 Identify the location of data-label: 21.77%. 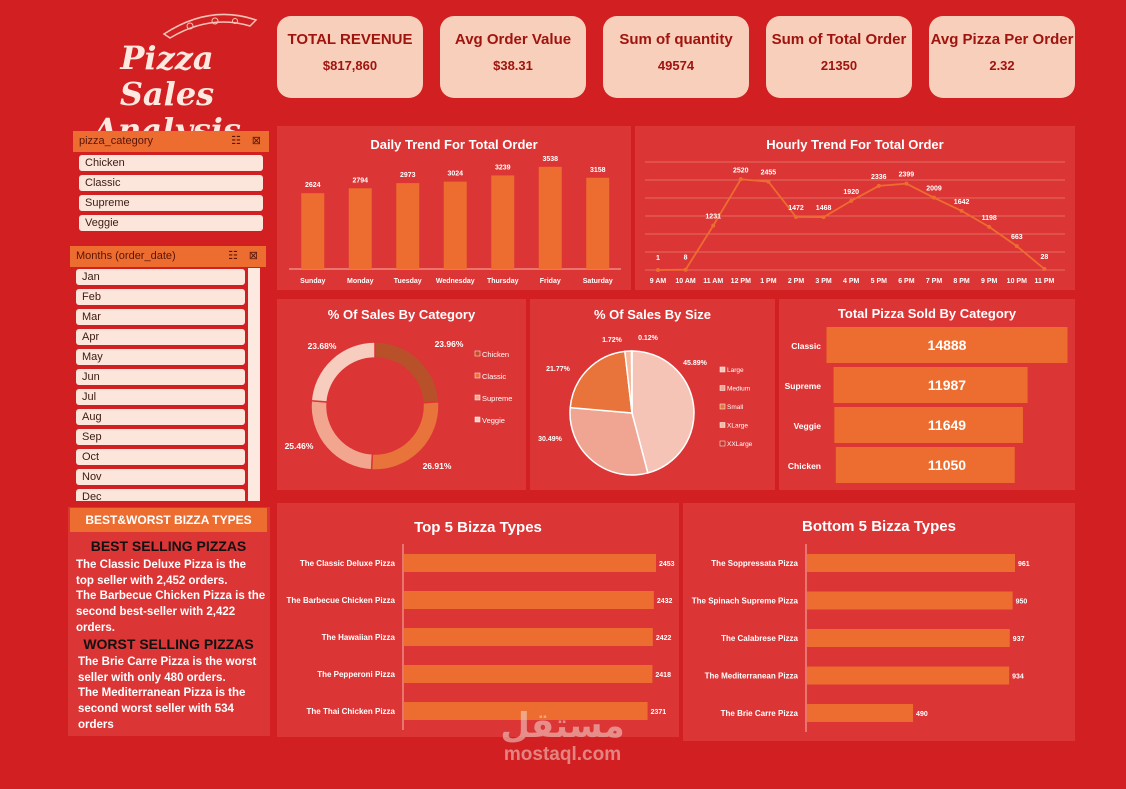
(558, 369).